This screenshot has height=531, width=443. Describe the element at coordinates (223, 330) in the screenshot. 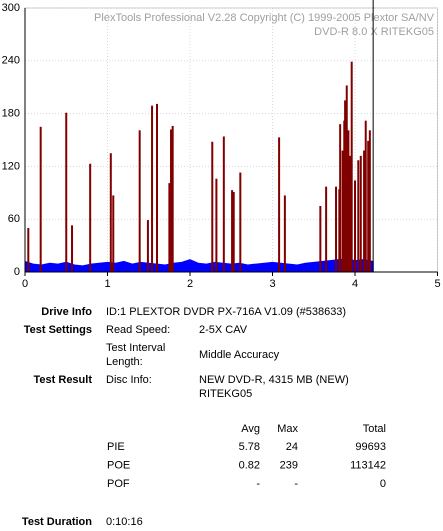

I see `value: 2-5X CAV` at that location.